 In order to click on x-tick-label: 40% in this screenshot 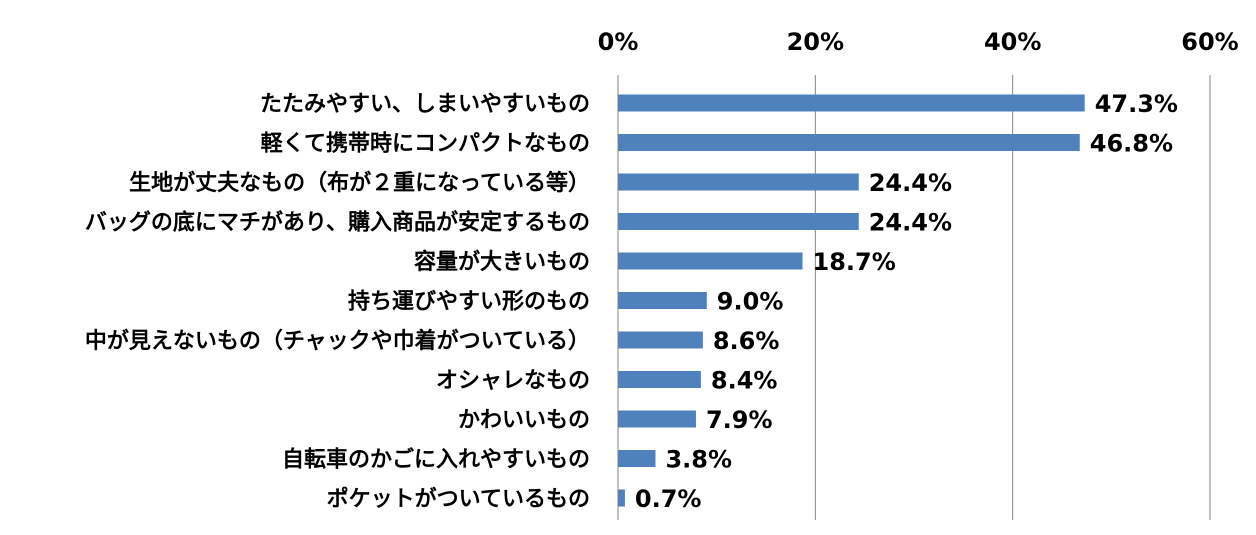, I will do `click(1012, 42)`.